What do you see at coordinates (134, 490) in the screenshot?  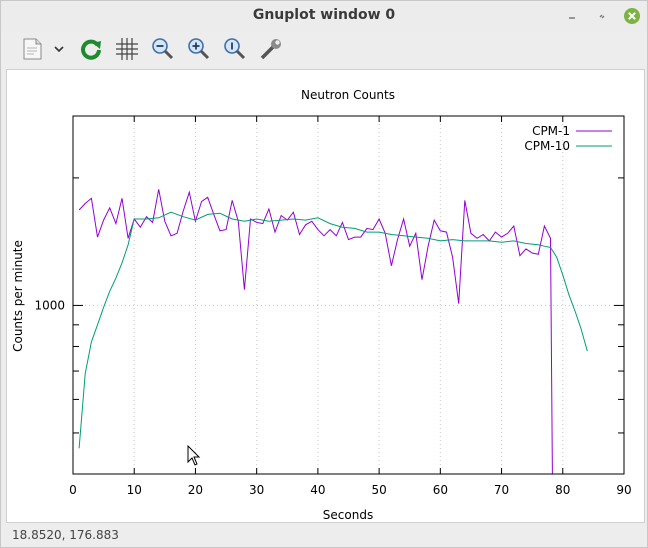 I see `x-tick-label: 10` at bounding box center [134, 490].